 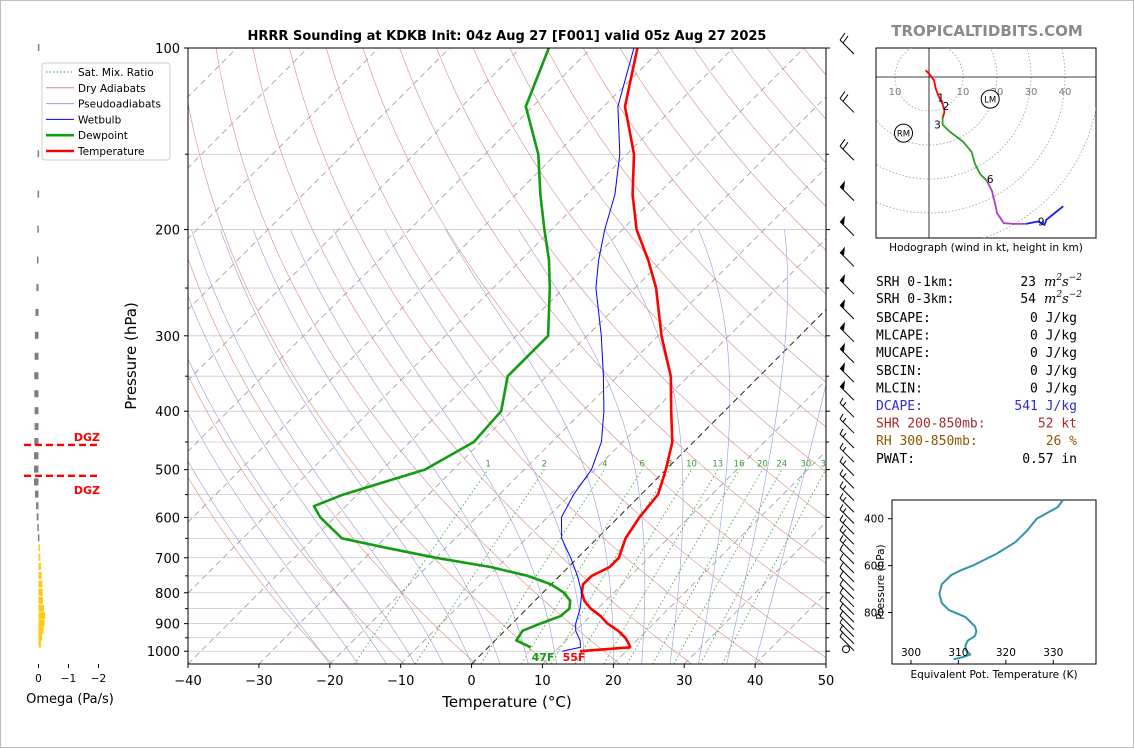 What do you see at coordinates (994, 582) in the screenshot?
I see `theta-e-frame` at bounding box center [994, 582].